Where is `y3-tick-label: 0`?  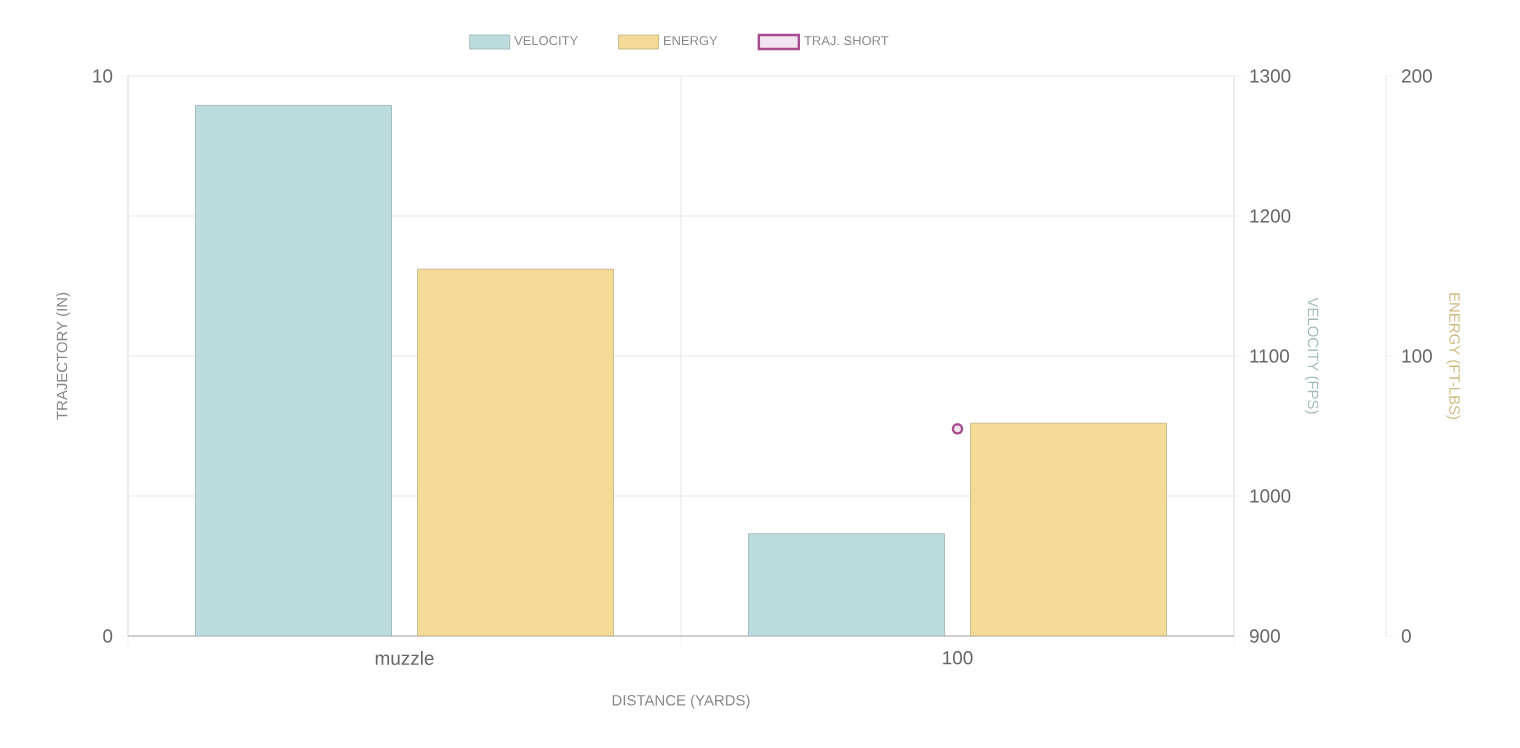 y3-tick-label: 0 is located at coordinates (1406, 636).